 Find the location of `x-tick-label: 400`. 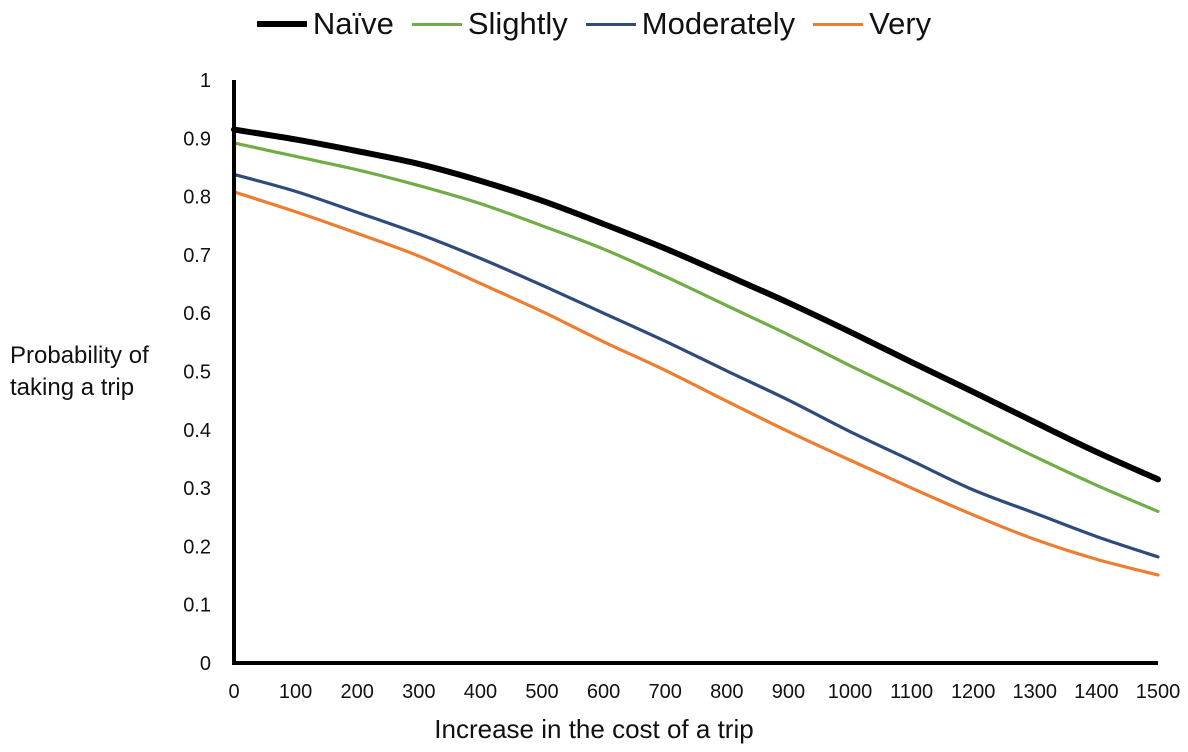

x-tick-label: 400 is located at coordinates (480, 692).